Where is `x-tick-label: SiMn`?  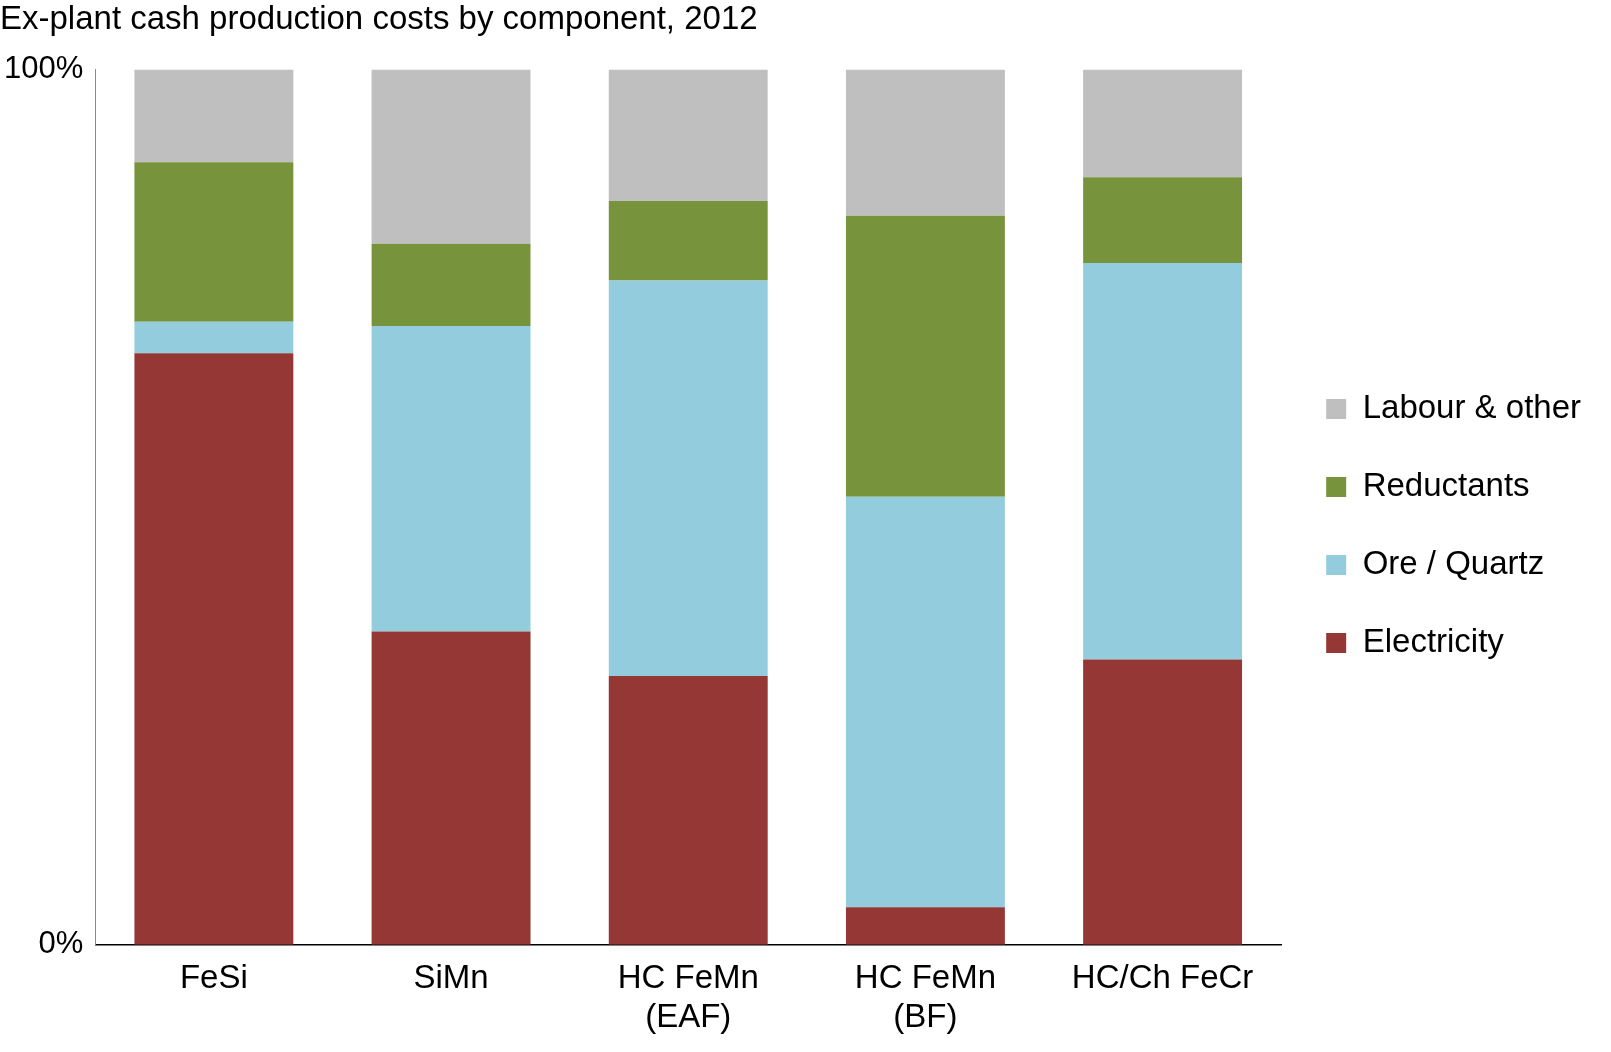 x-tick-label: SiMn is located at coordinates (451, 976).